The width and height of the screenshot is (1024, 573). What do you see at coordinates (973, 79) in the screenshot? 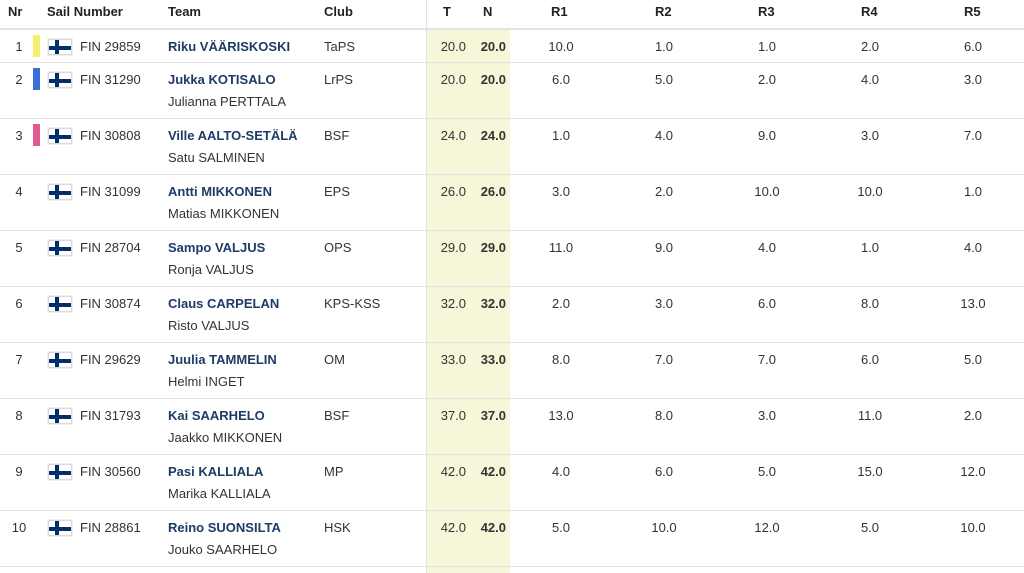
I see `score-r5: 3.0` at bounding box center [973, 79].